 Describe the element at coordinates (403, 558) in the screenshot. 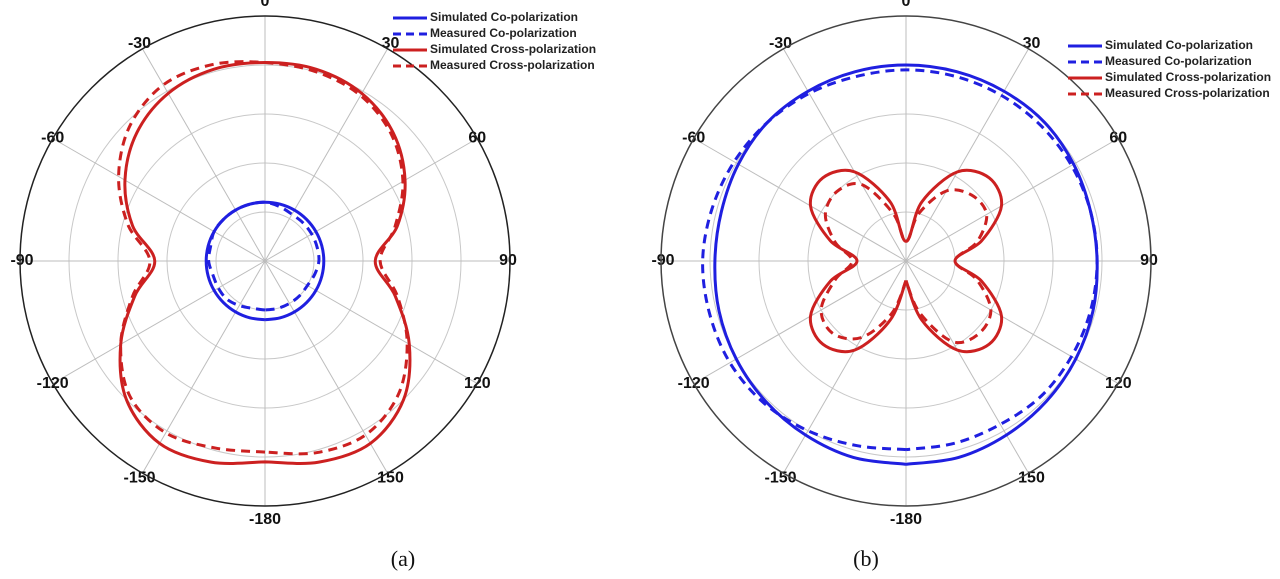

I see `caption: (a)` at that location.